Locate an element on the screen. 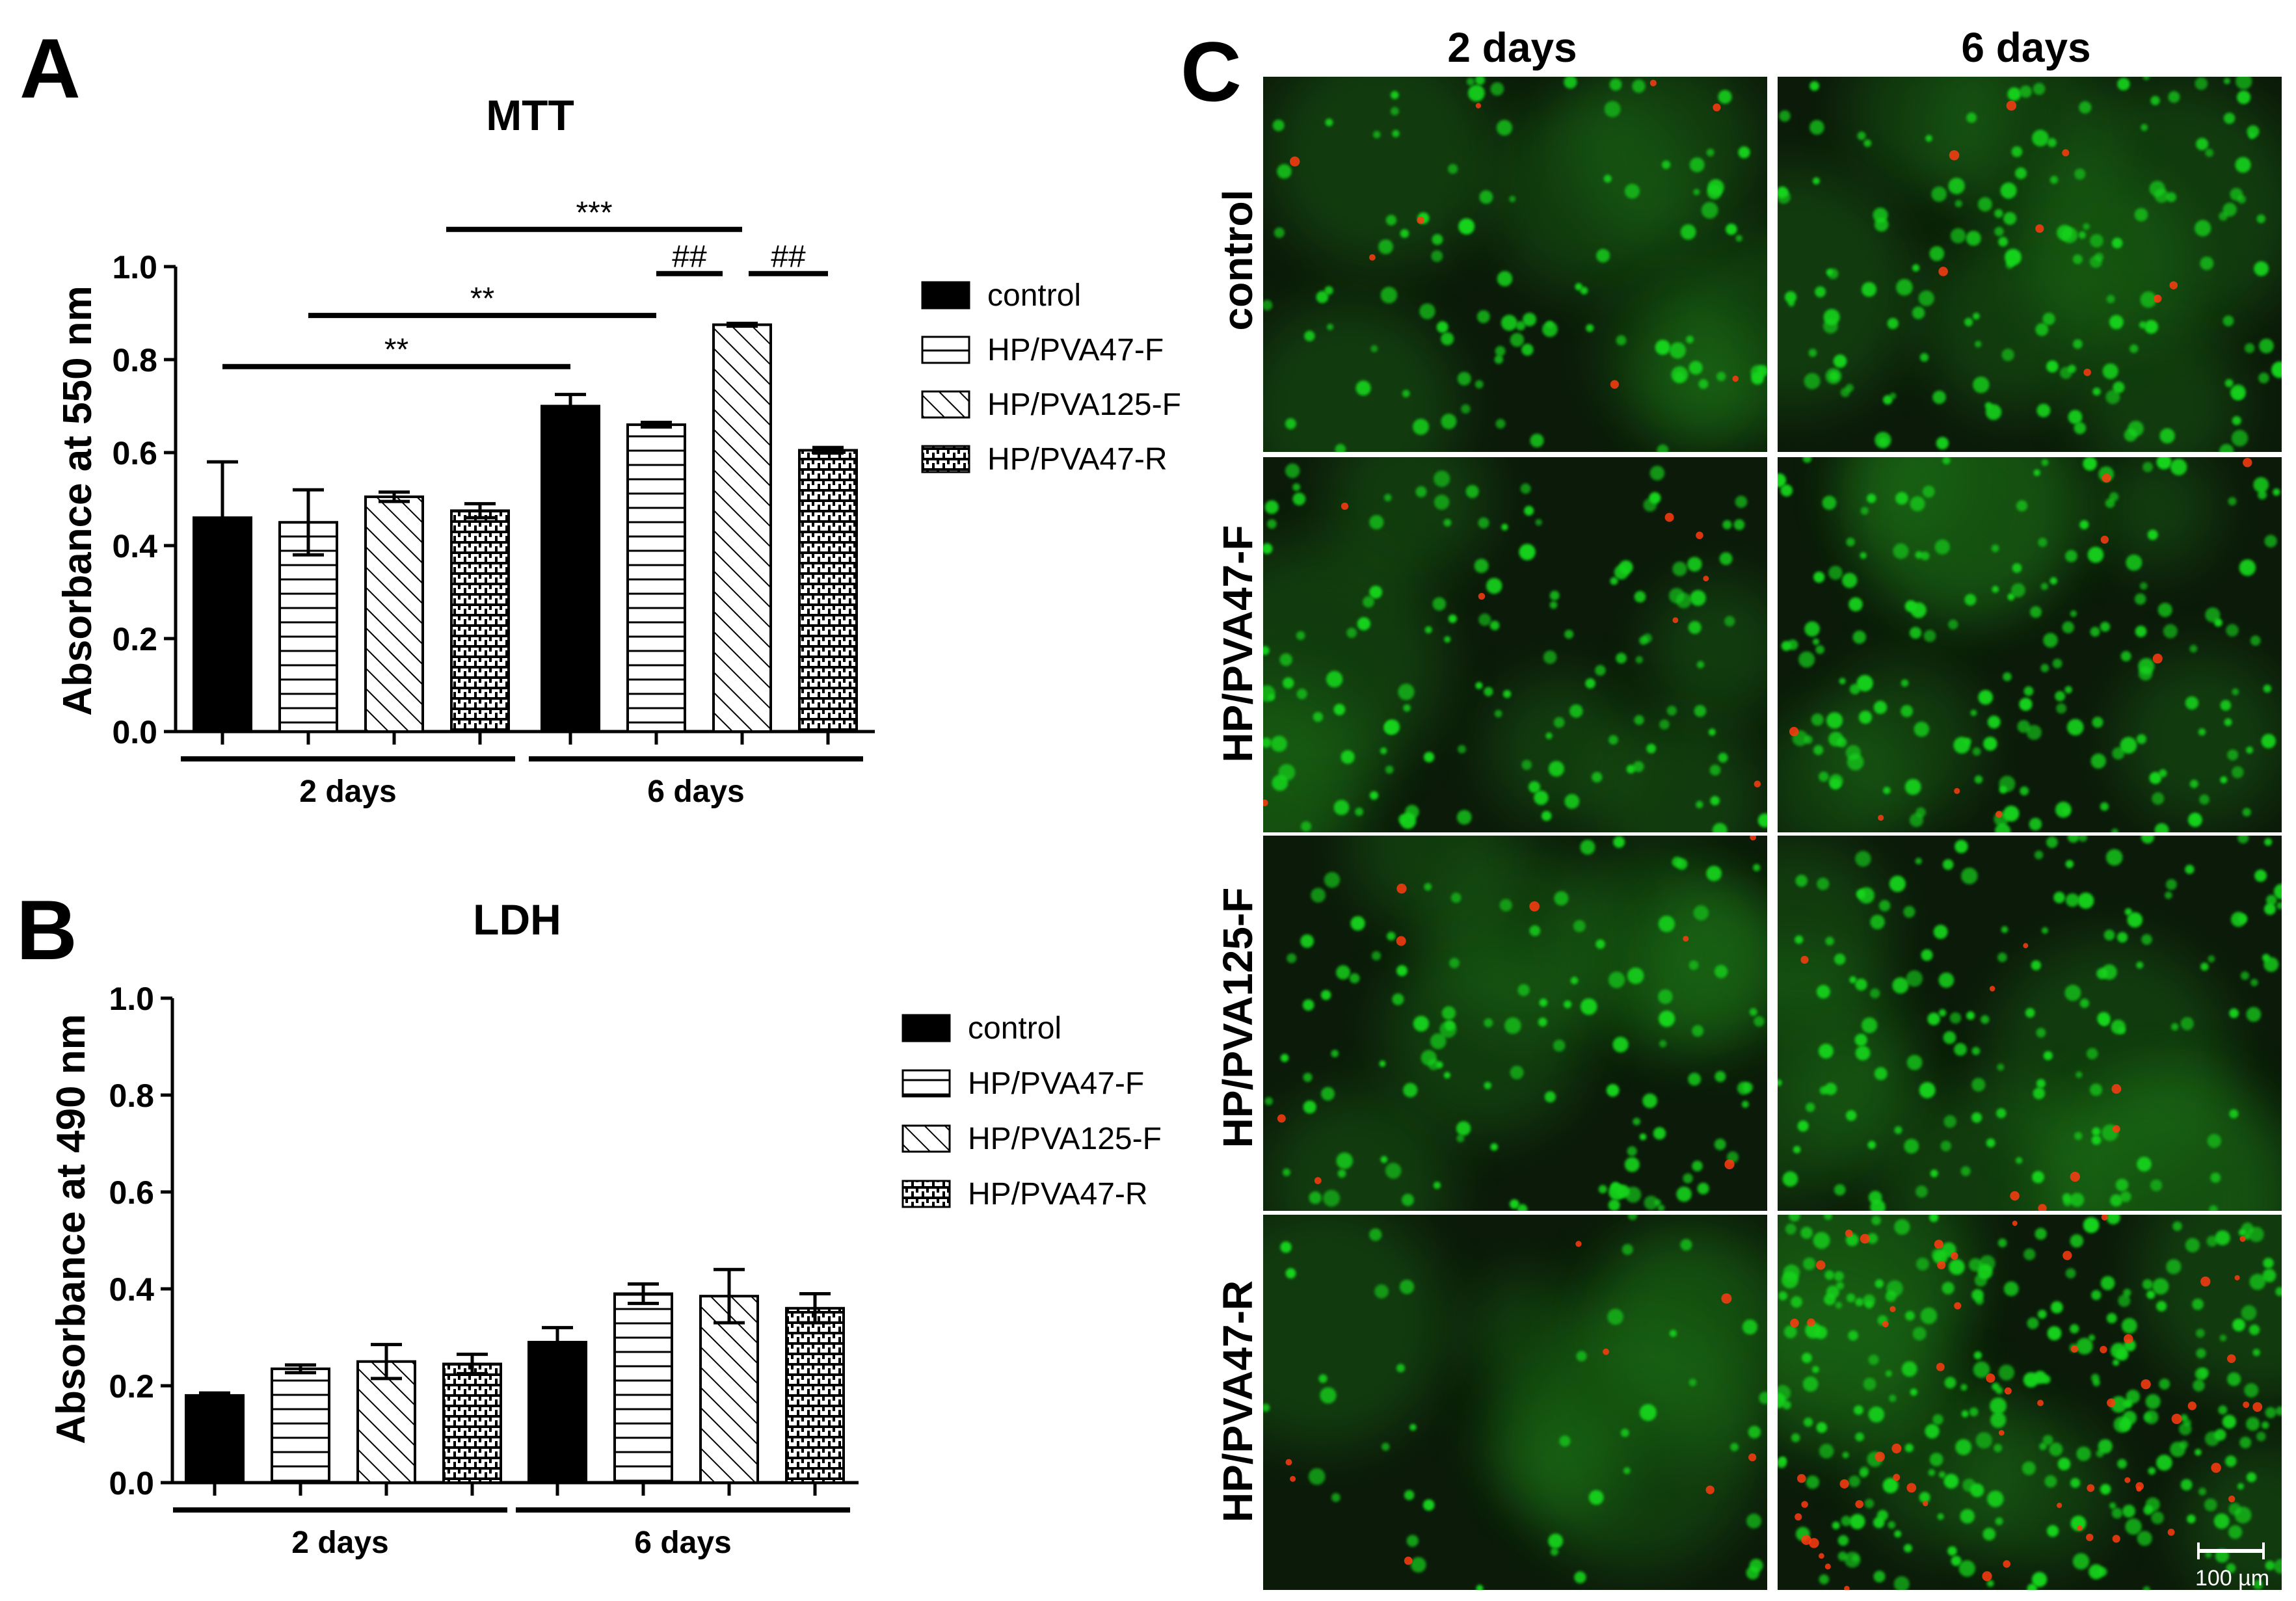 The height and width of the screenshot is (1601, 2296). micrograph-hp-pva47-f-6-days is located at coordinates (2030, 644).